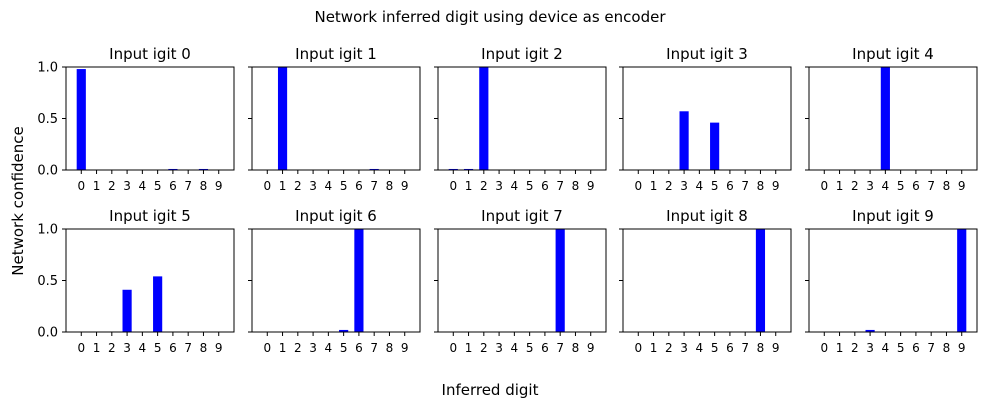  What do you see at coordinates (893, 216) in the screenshot?
I see `subplot-title: Input igit 9` at bounding box center [893, 216].